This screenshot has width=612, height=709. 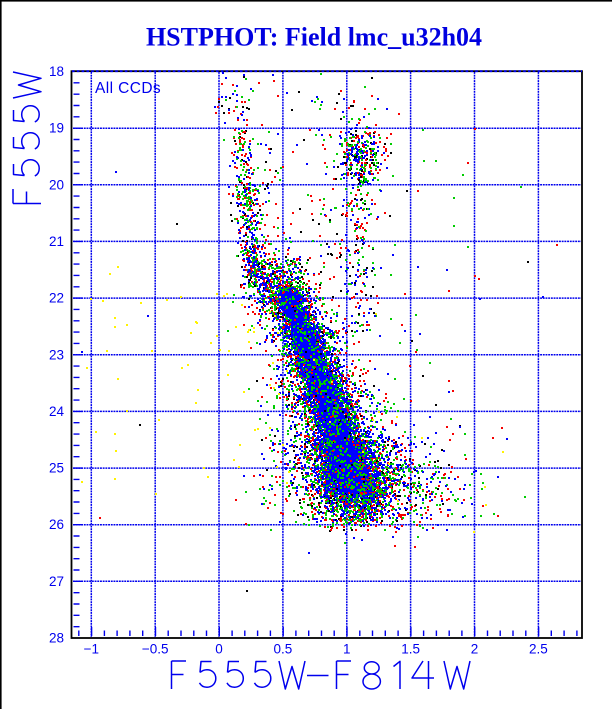 I want to click on svg-text: 1.5, so click(x=410, y=649).